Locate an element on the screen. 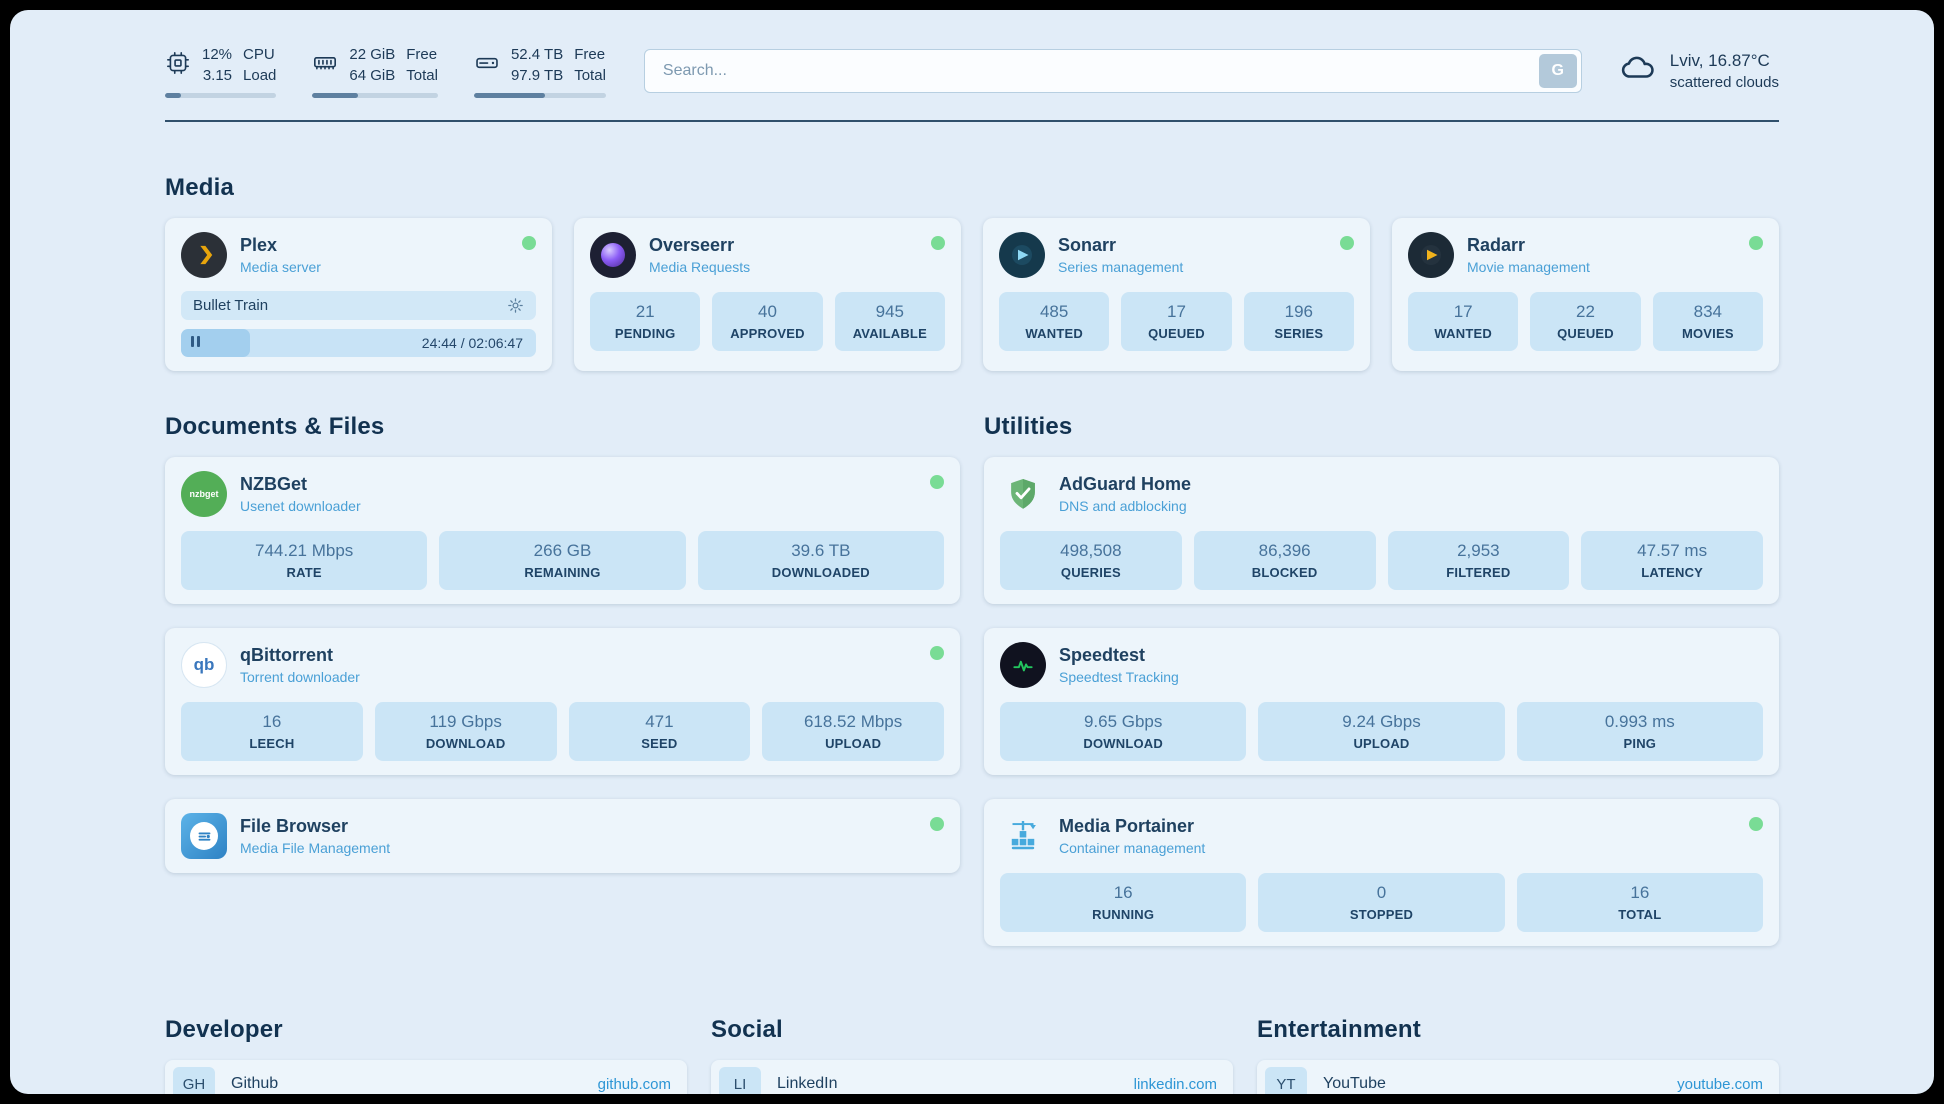 The height and width of the screenshot is (1104, 1944). app-subtitle: Media server is located at coordinates (280, 267).